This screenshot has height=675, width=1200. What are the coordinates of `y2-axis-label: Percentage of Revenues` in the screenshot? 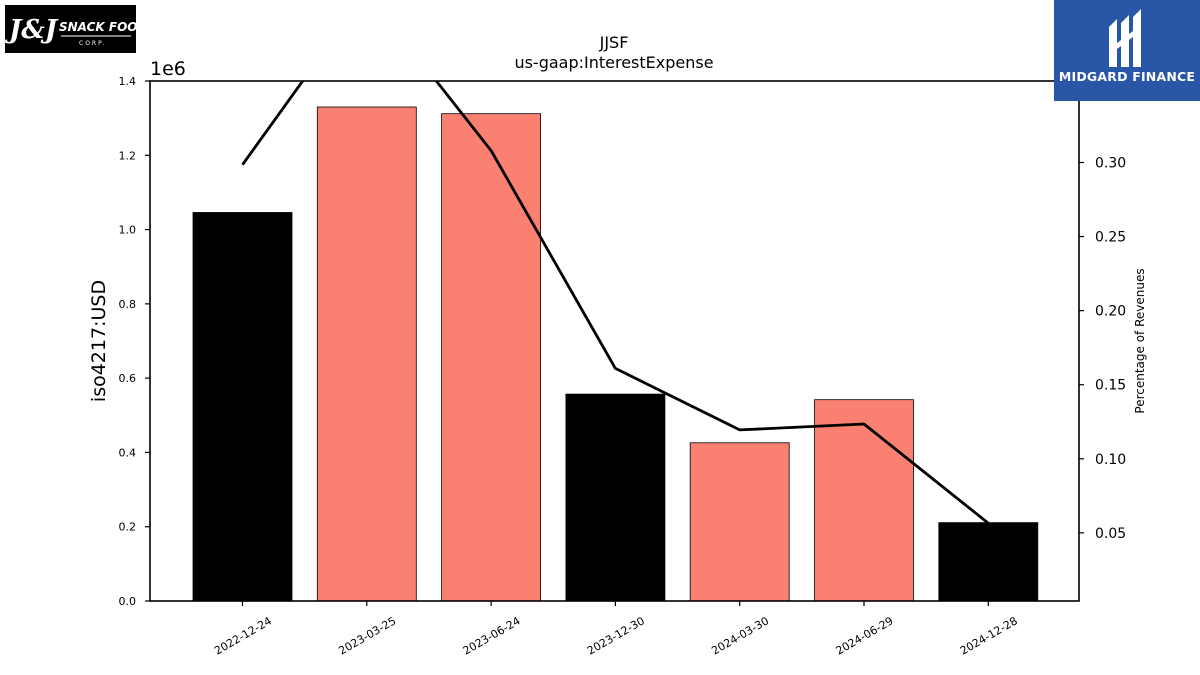 It's located at (1140, 340).